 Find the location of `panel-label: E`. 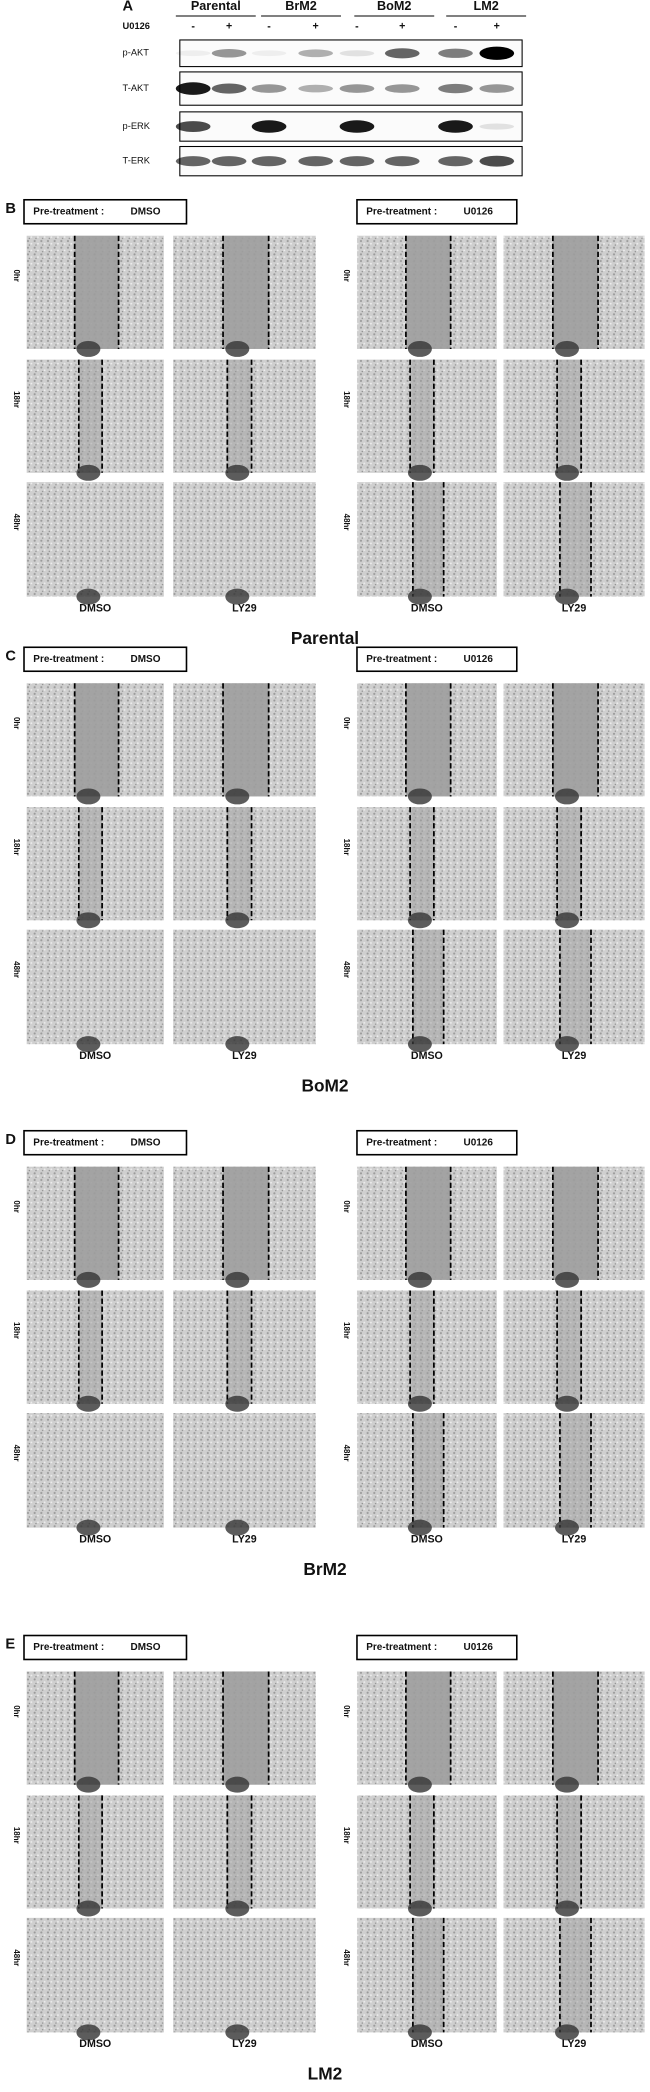

panel-label: E is located at coordinates (10, 1645).